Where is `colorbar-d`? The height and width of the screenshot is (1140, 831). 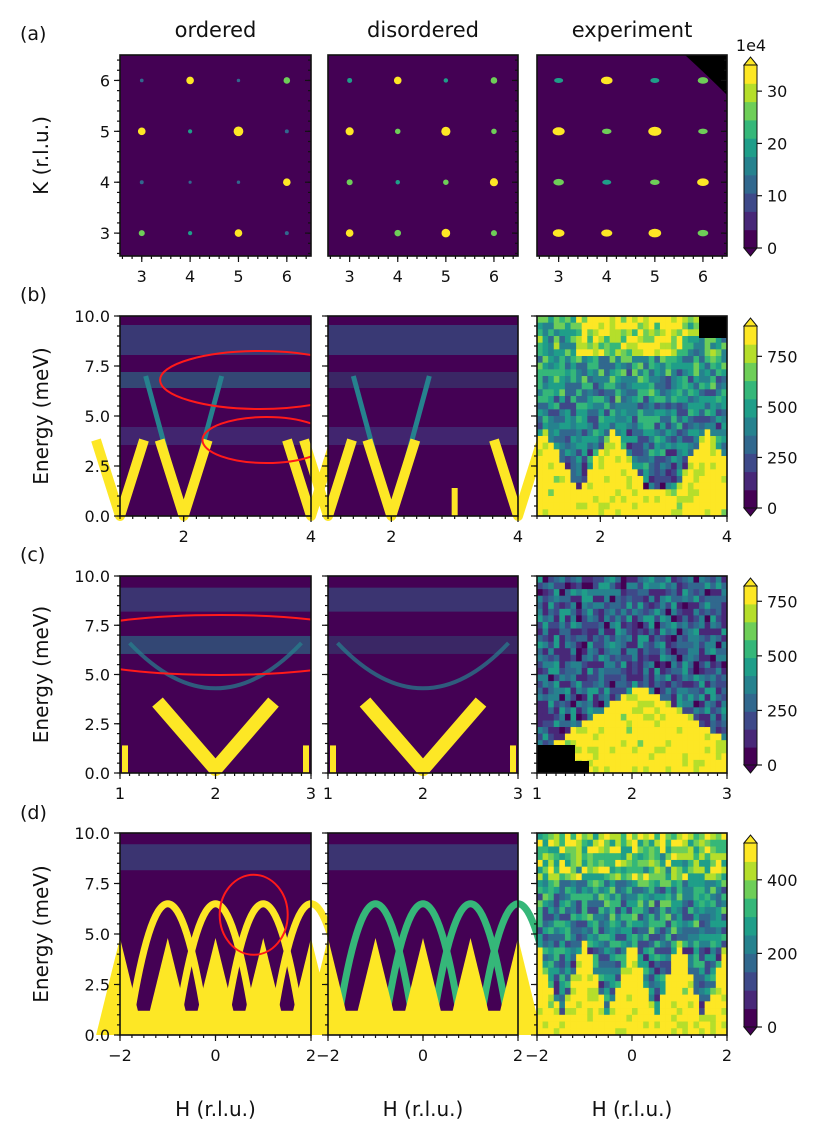
colorbar-d is located at coordinates (752, 935).